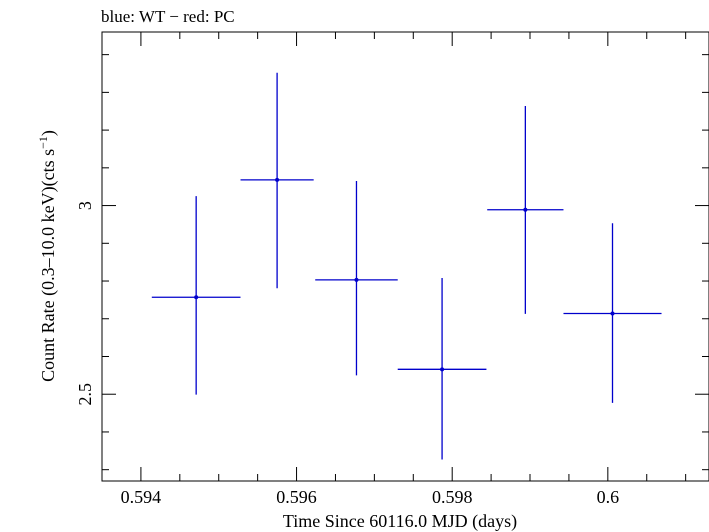 The width and height of the screenshot is (709, 532). Describe the element at coordinates (85, 205) in the screenshot. I see `y-tick-label: 3` at that location.